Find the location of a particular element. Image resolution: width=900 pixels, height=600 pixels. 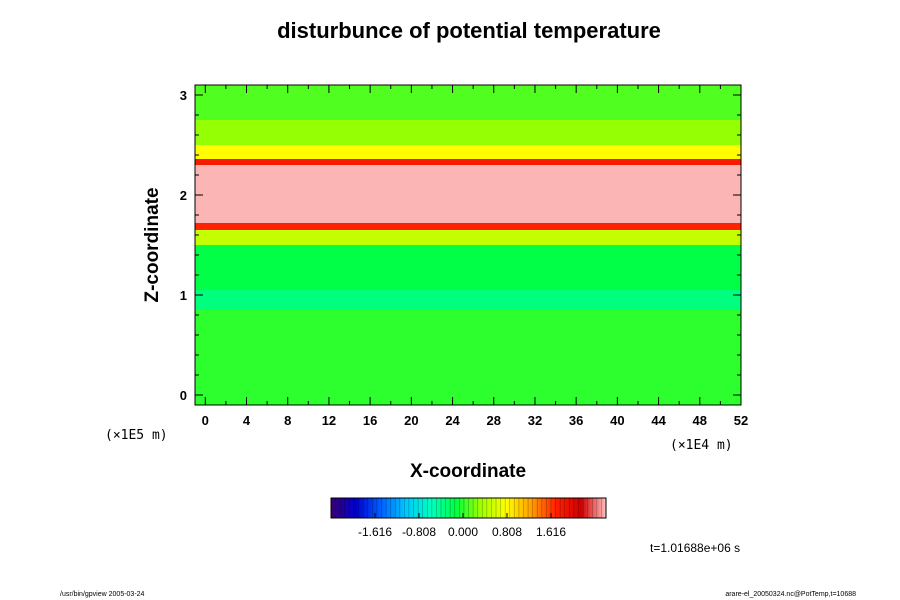

colorbar-tick-label: -1.616 is located at coordinates (375, 532).